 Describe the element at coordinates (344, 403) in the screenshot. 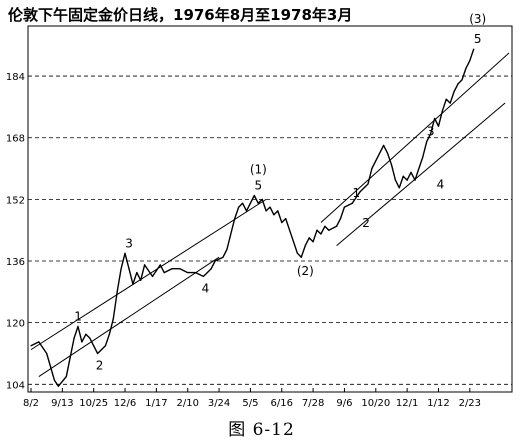

I see `x-tick-label: 9/6` at that location.